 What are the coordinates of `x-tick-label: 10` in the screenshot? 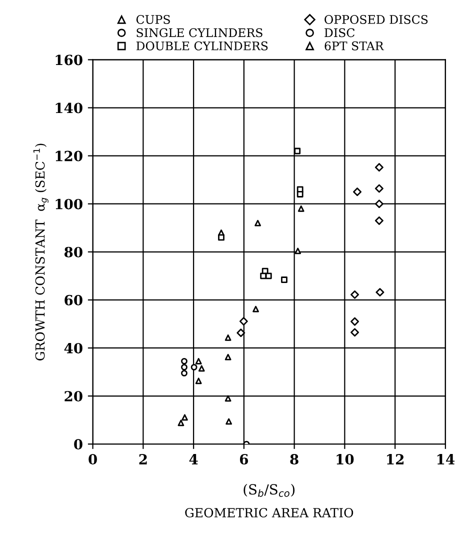 It's located at (345, 459).